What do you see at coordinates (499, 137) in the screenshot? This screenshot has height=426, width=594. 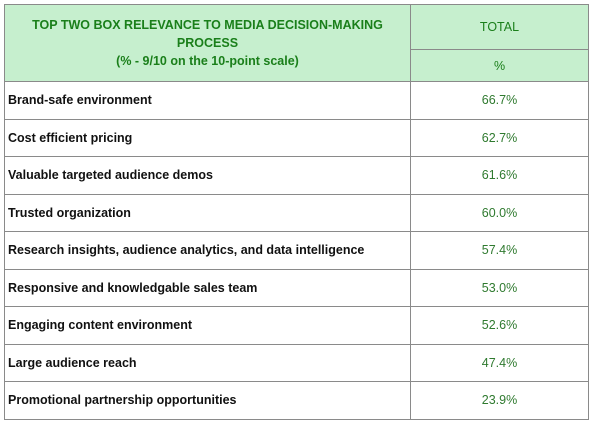 I see `row-value: 62.7%` at bounding box center [499, 137].